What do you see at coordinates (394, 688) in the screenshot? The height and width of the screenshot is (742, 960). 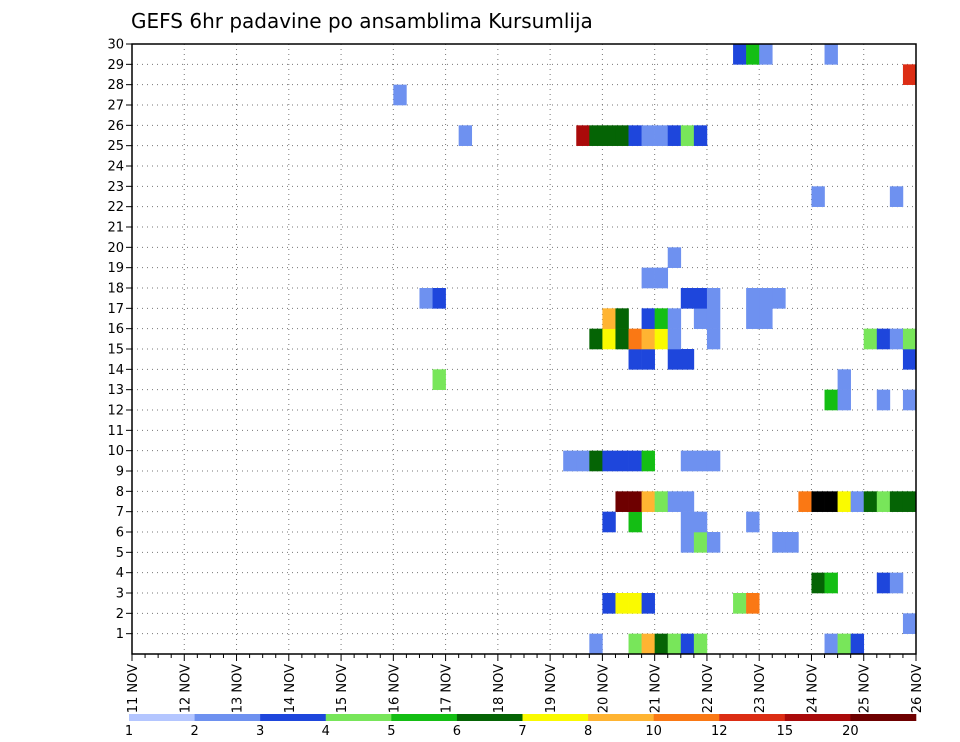 I see `x-tick-label: 16 NOV` at bounding box center [394, 688].